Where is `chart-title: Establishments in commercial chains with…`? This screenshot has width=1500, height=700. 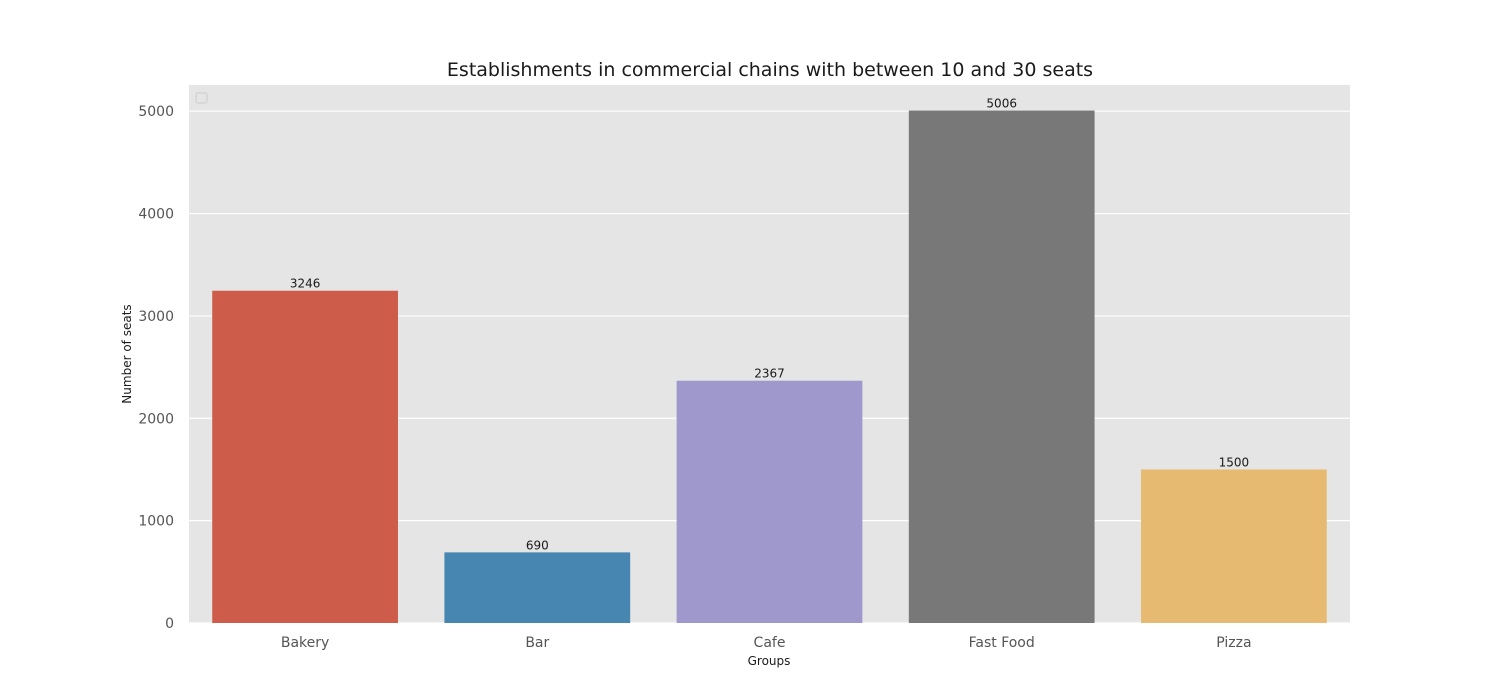 chart-title: Establishments in commercial chains with… is located at coordinates (770, 70).